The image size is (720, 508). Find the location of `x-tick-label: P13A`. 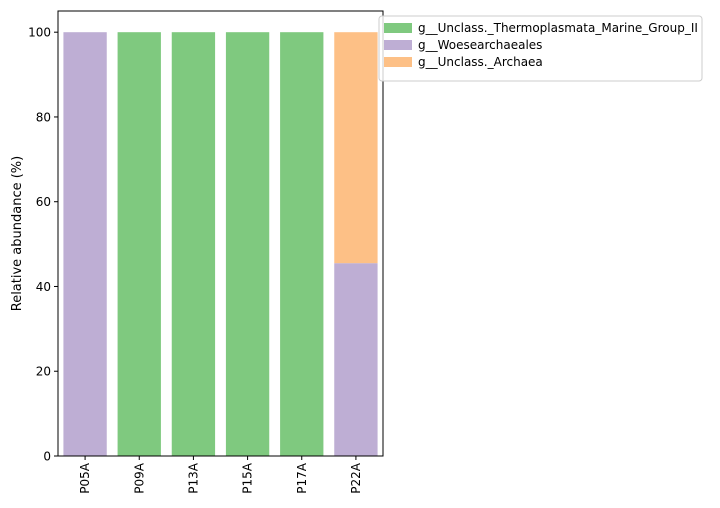

x-tick-label: P13A is located at coordinates (193, 478).